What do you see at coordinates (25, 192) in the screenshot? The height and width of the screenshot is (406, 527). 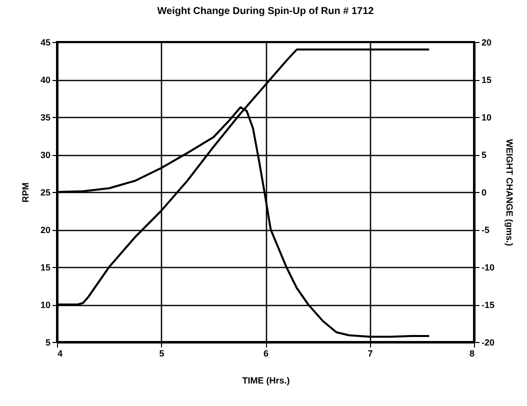 I see `y-axis-title: RPM` at bounding box center [25, 192].